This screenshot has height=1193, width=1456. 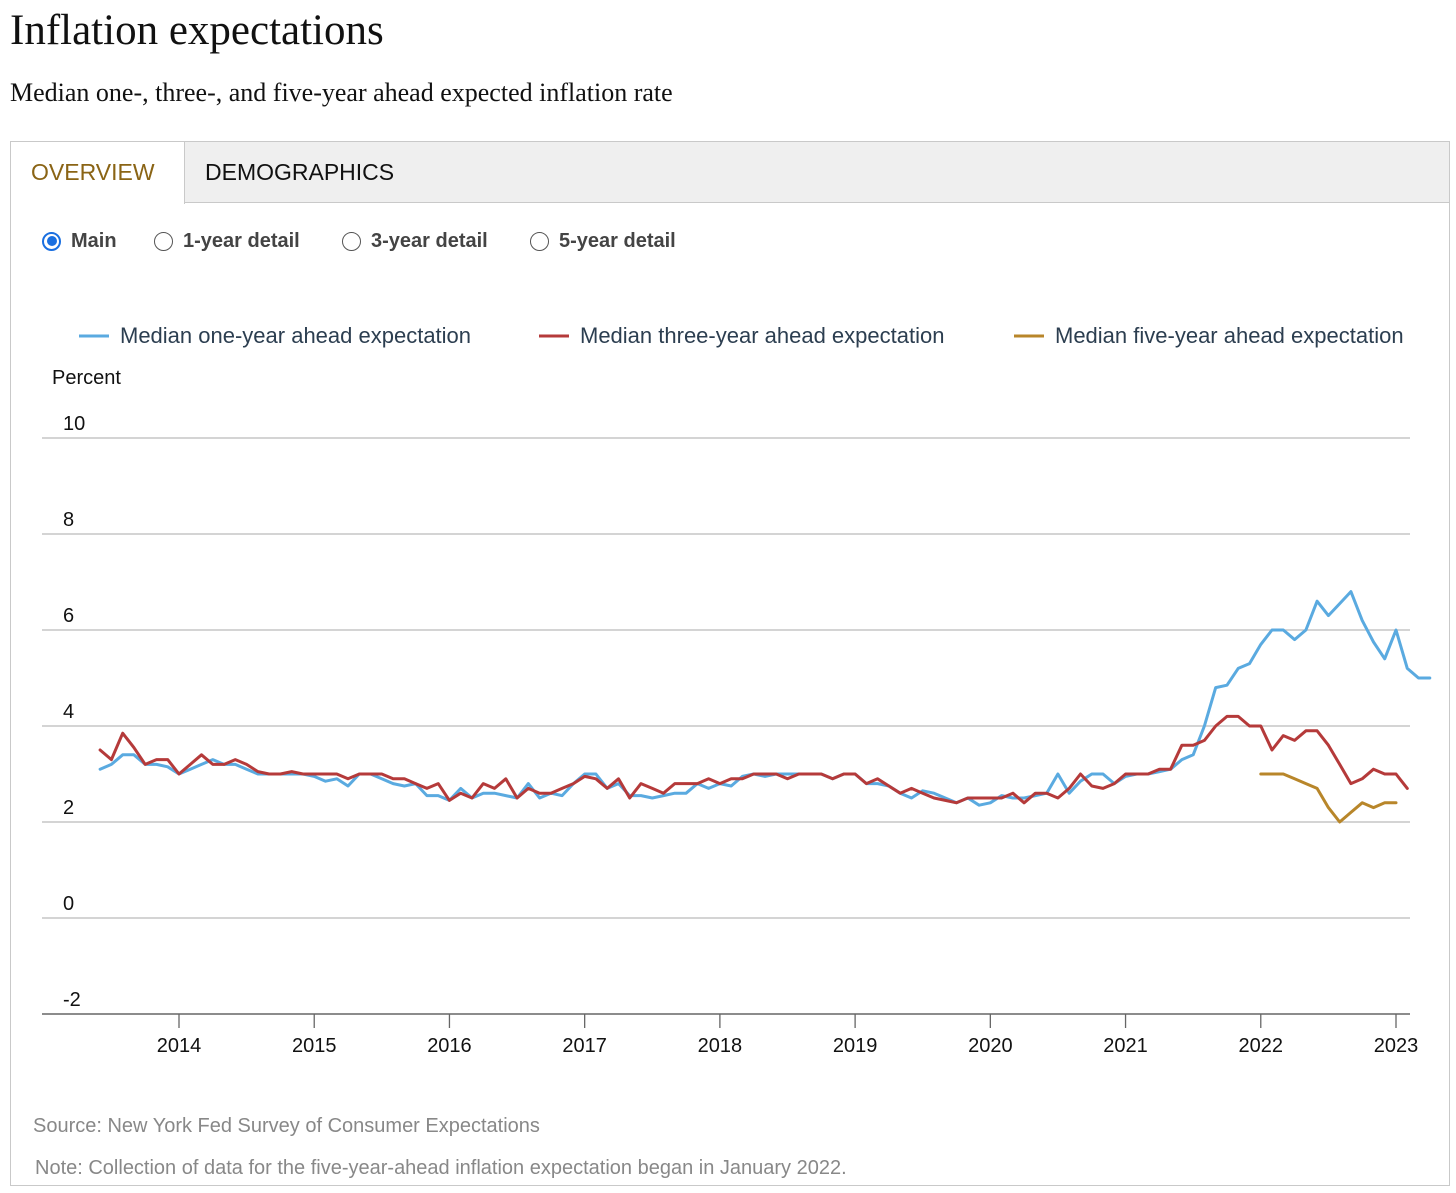 What do you see at coordinates (720, 1046) in the screenshot?
I see `x-tick-label: 2018` at bounding box center [720, 1046].